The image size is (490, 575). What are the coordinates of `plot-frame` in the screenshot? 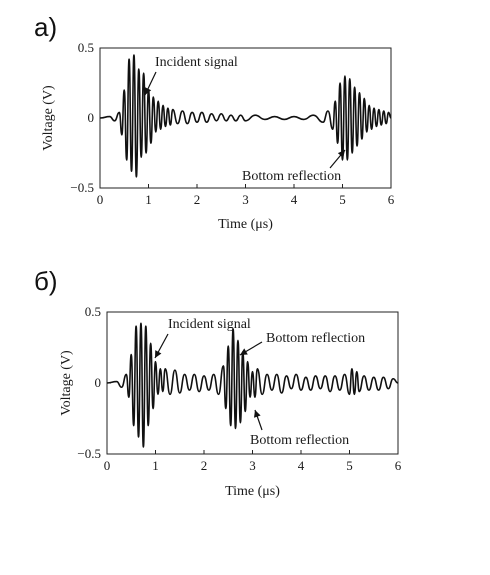 It's located at (245, 118).